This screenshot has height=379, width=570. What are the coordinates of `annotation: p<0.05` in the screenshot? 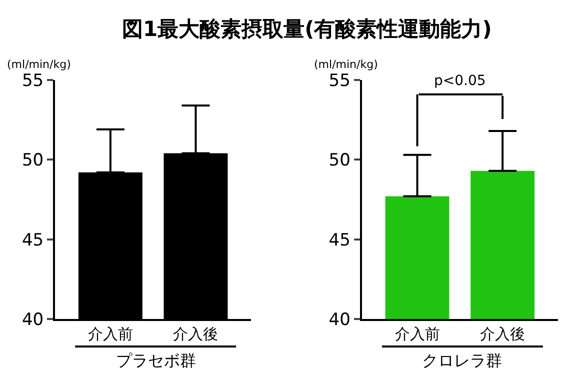 It's located at (460, 81).